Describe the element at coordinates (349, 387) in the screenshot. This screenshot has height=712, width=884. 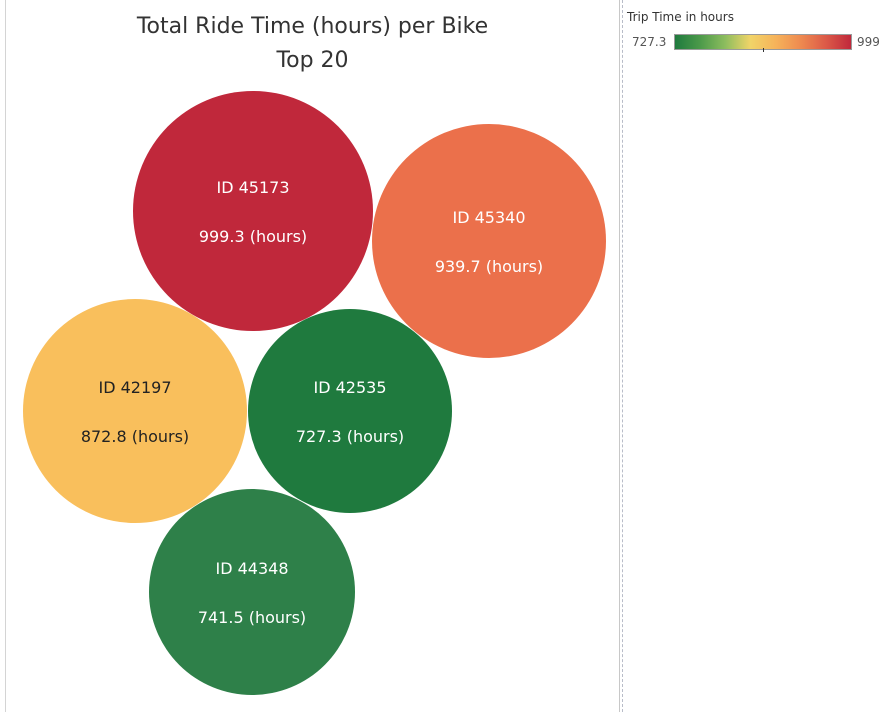
I see `bubble-id-label: ID 42535` at that location.